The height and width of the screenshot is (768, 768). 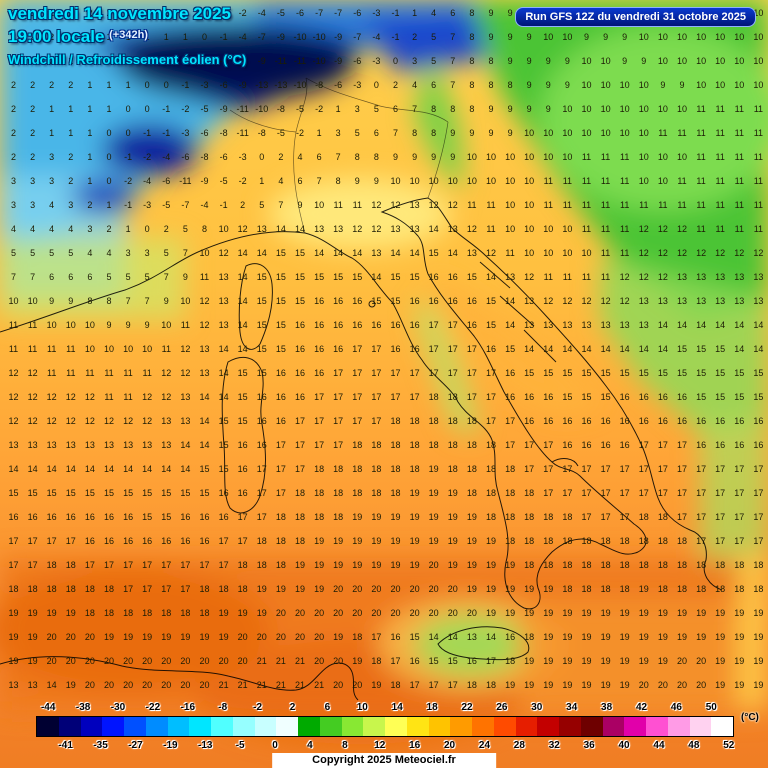 What do you see at coordinates (434, 13) in the screenshot?
I see `temp-value: 4` at bounding box center [434, 13].